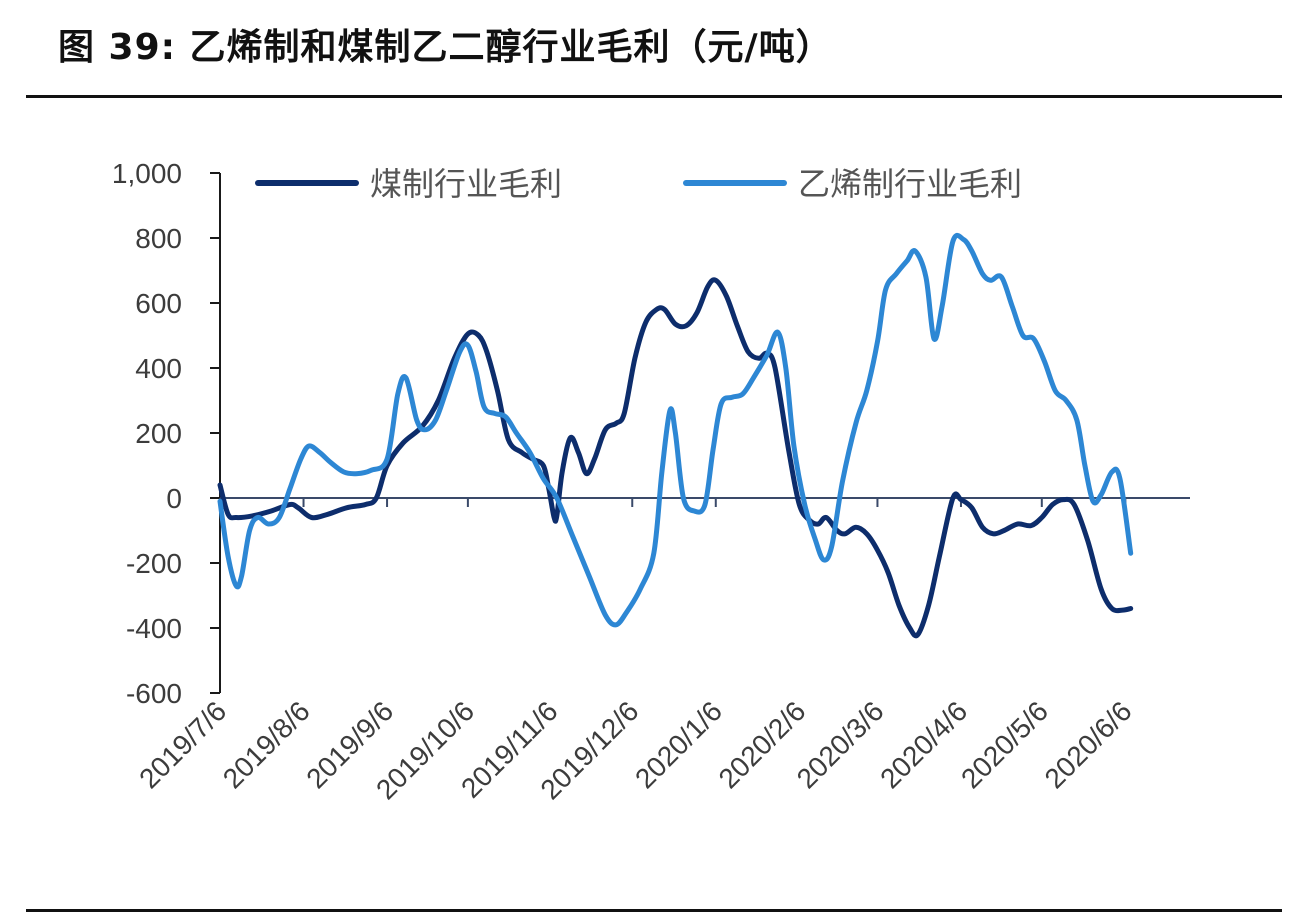 The width and height of the screenshot is (1306, 920). What do you see at coordinates (158, 238) in the screenshot?
I see `y-tick-label: 800` at bounding box center [158, 238].